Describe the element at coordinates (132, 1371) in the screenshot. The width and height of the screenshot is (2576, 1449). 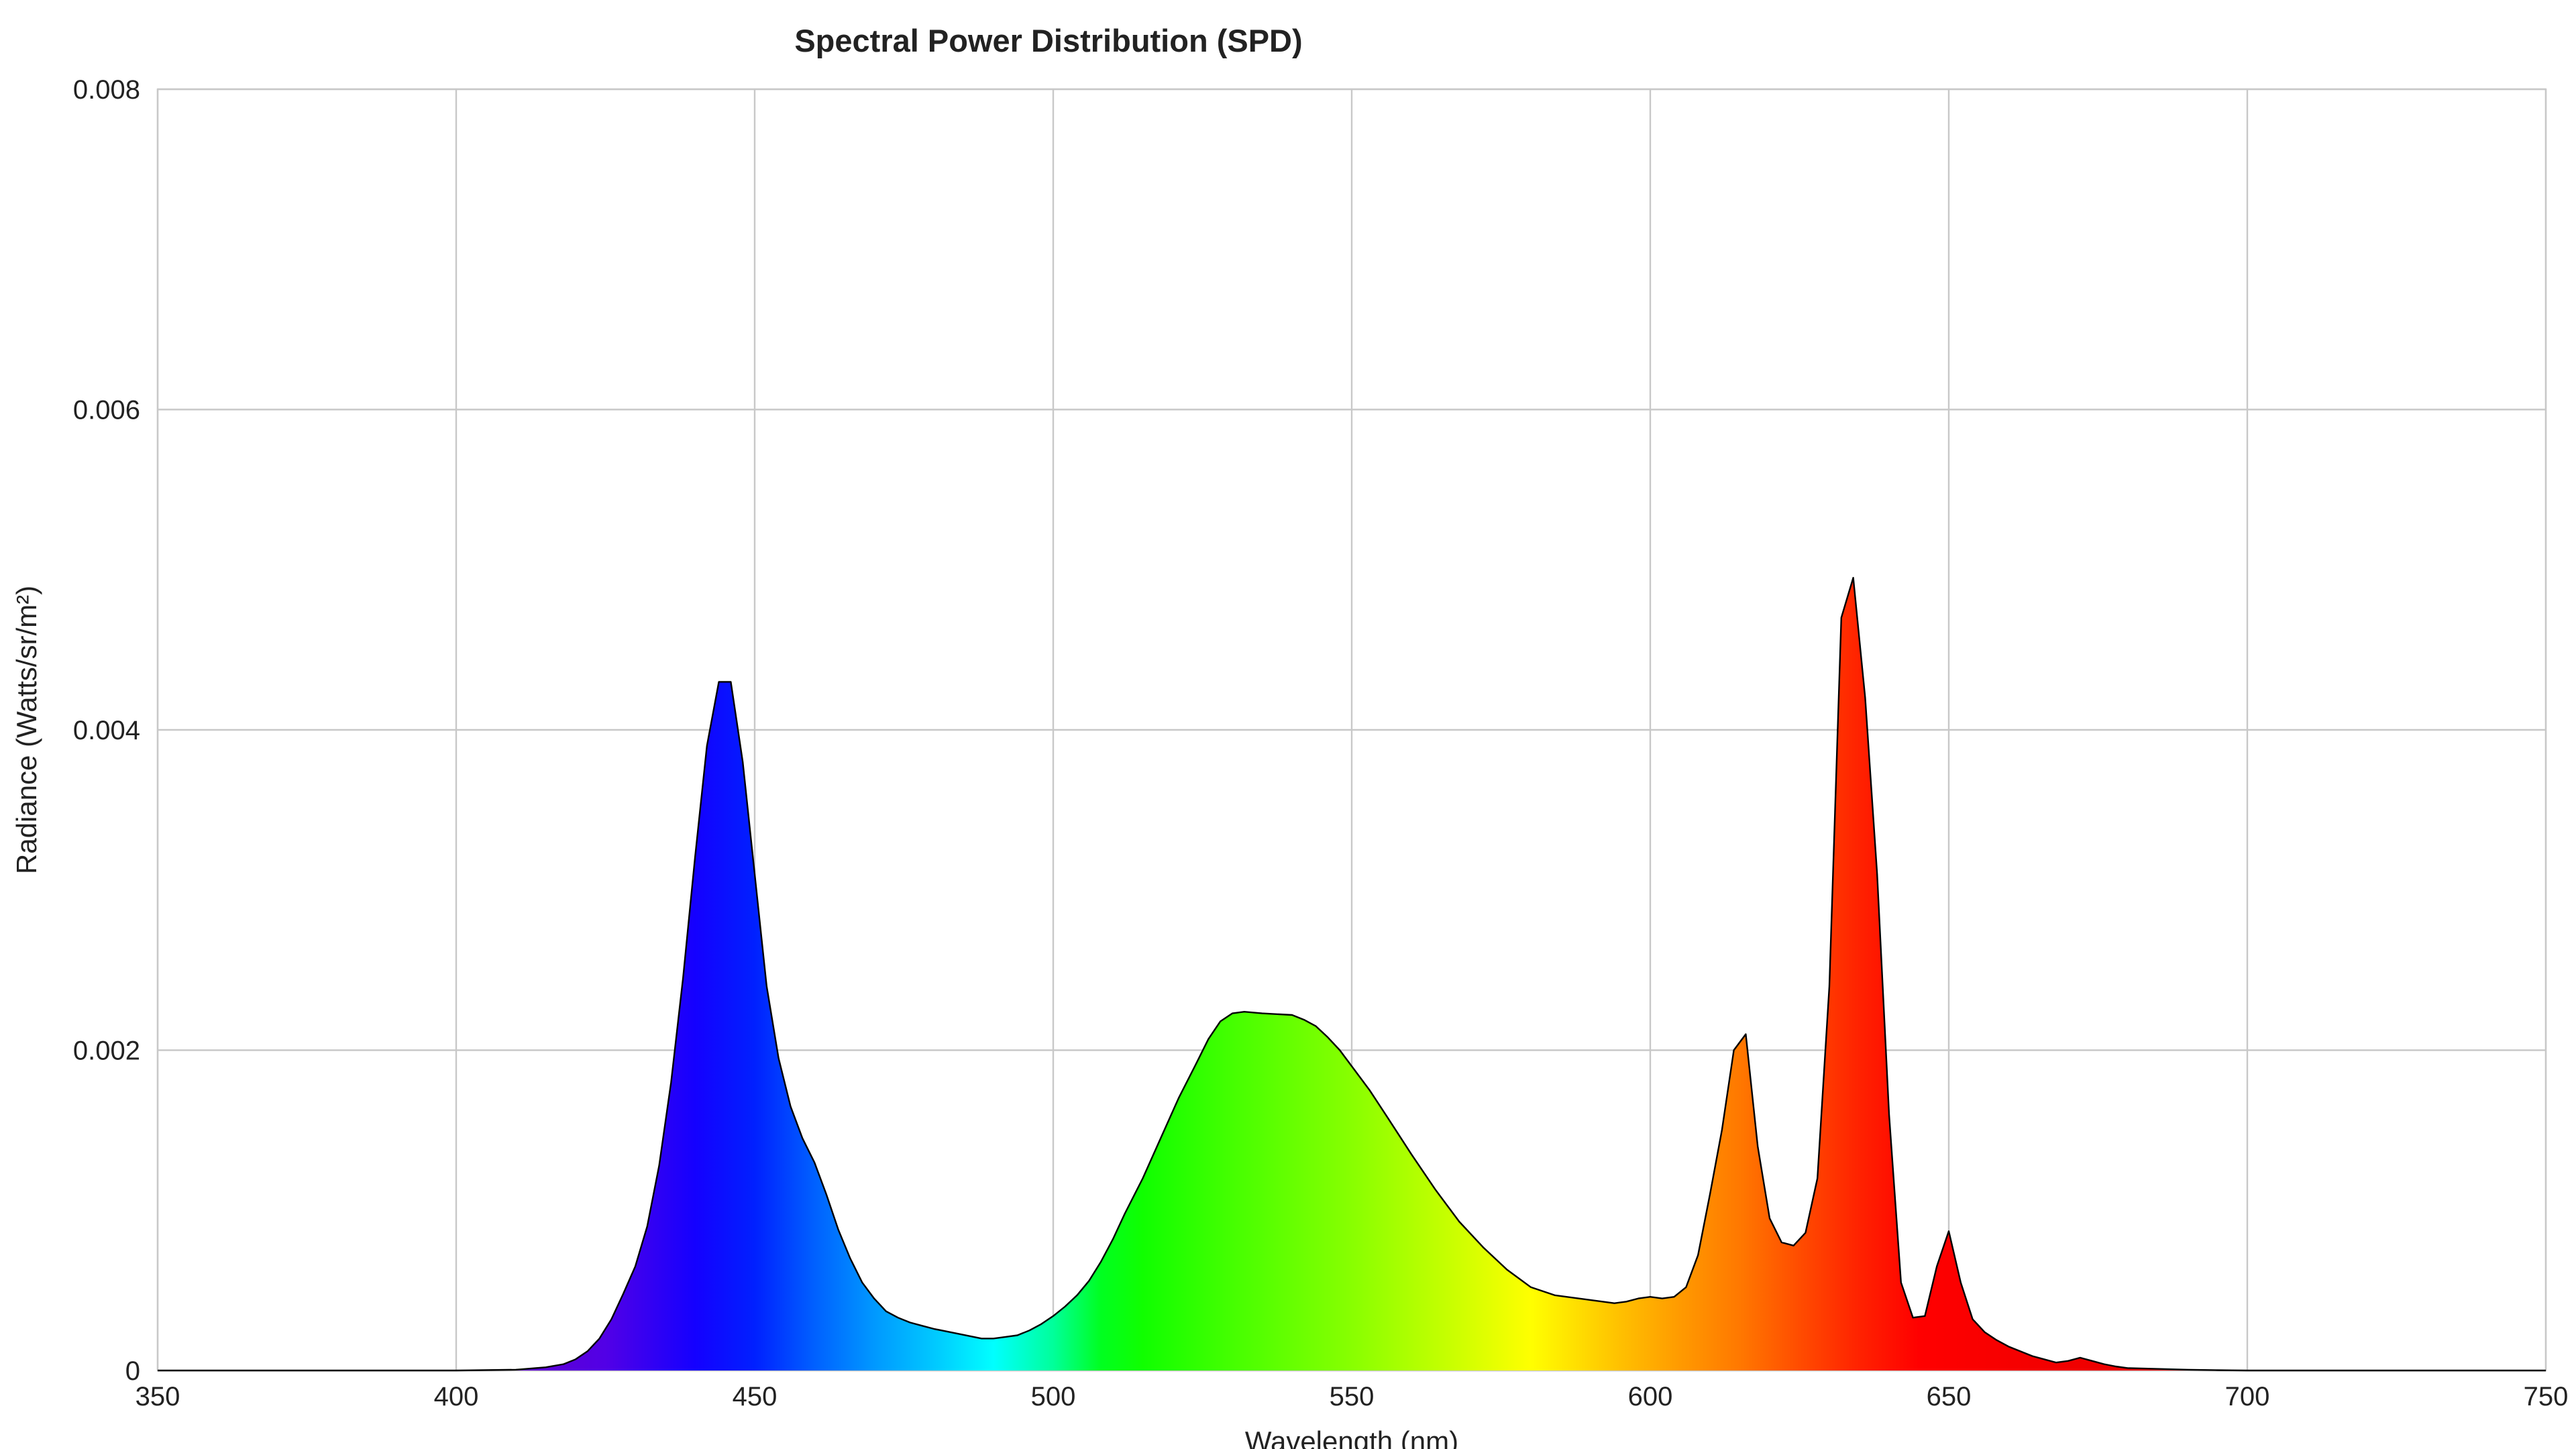
I see `y-tick-label: 0` at that location.